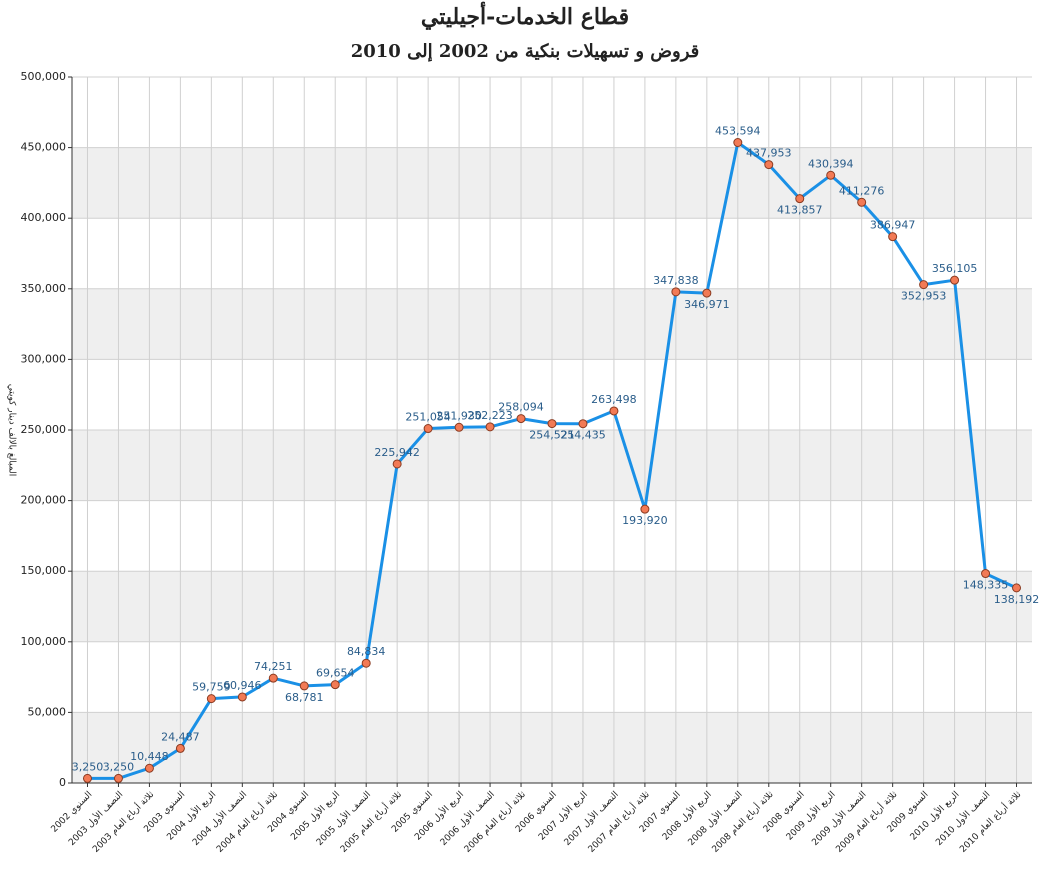 The width and height of the screenshot is (1051, 871). What do you see at coordinates (645, 520) in the screenshot?
I see `value-label: 193,920` at bounding box center [645, 520].